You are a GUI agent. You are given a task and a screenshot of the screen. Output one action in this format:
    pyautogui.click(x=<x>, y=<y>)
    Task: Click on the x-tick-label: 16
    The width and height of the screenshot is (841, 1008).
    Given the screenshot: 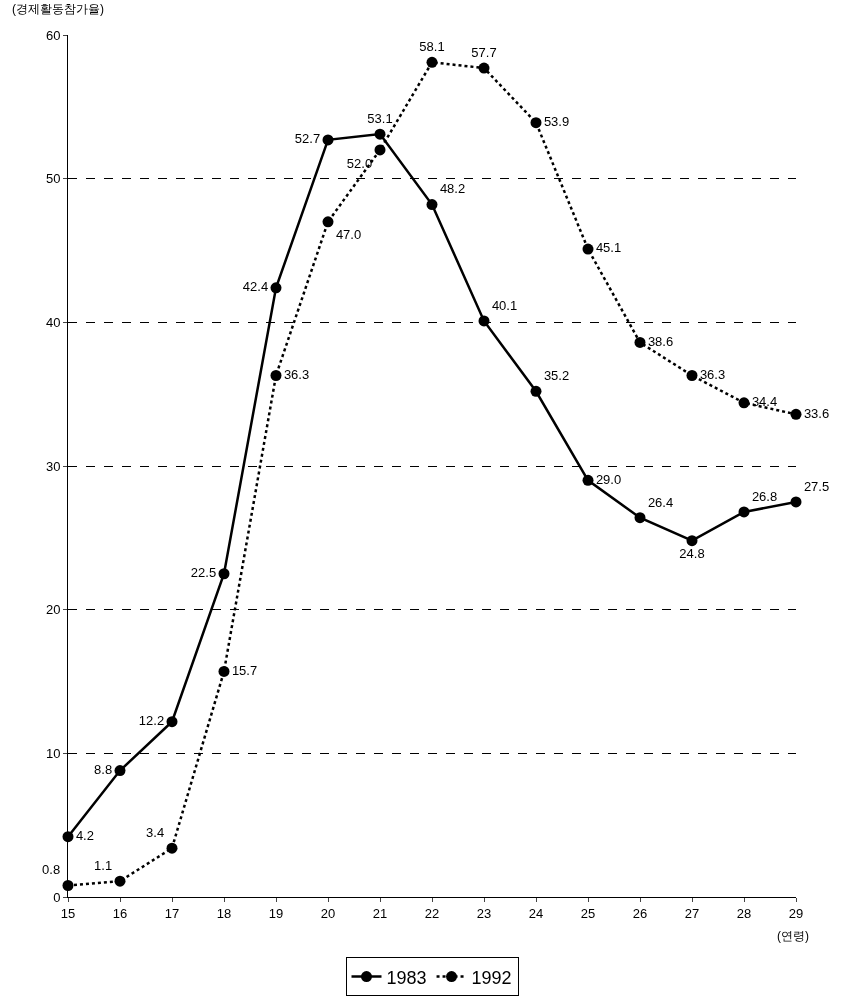 What is the action you would take?
    pyautogui.click(x=120, y=913)
    